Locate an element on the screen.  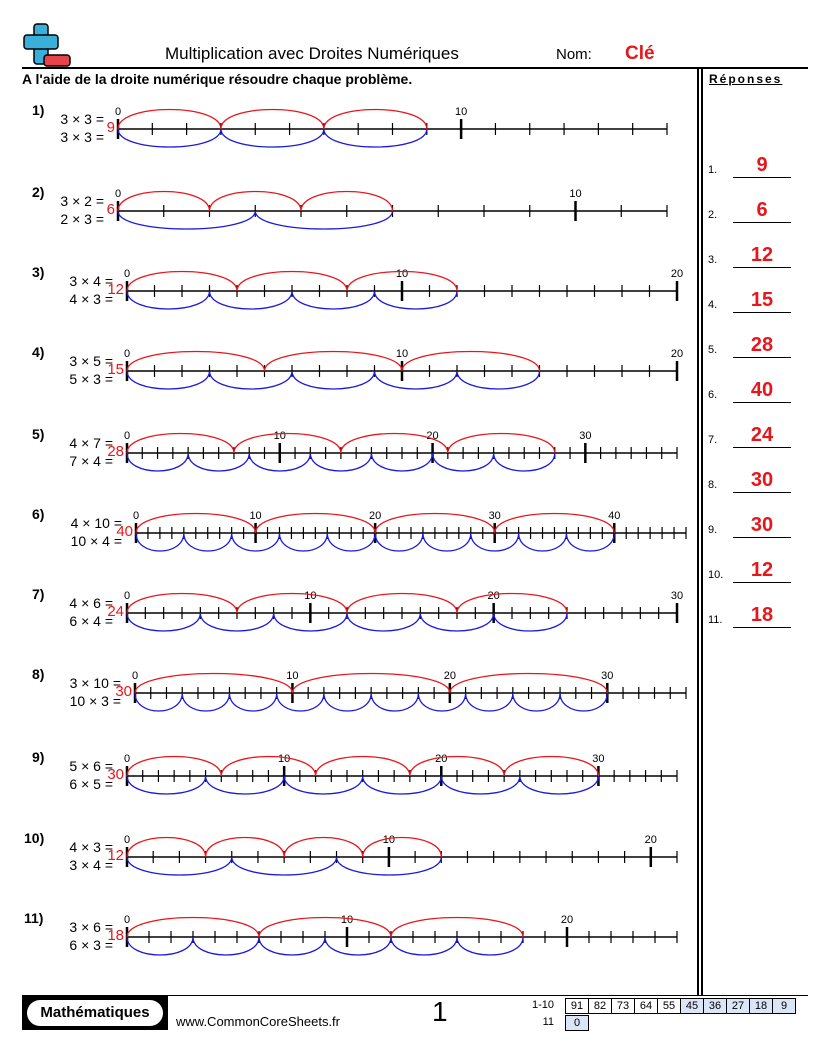
answer-row: 9. 30 is located at coordinates (758, 523).